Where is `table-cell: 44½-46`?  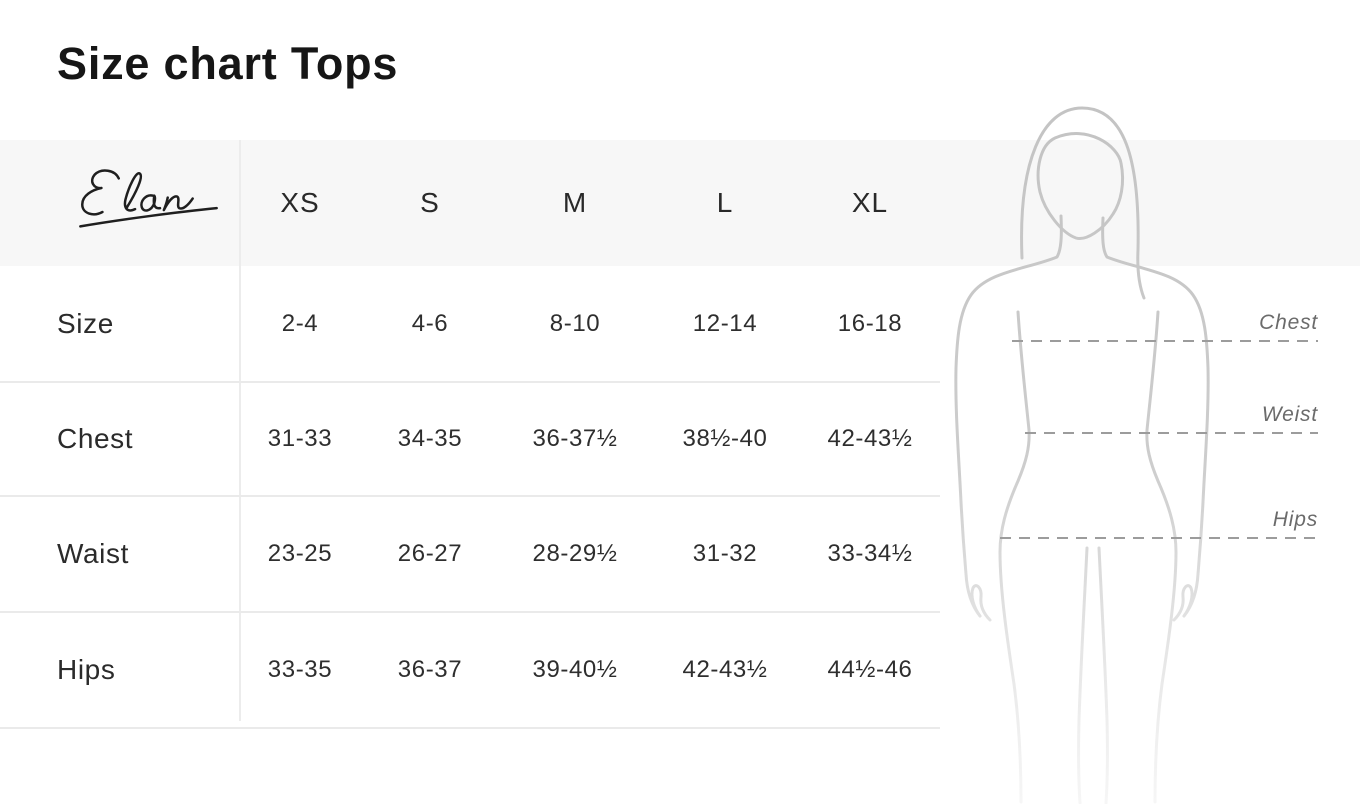 table-cell: 44½-46 is located at coordinates (870, 669).